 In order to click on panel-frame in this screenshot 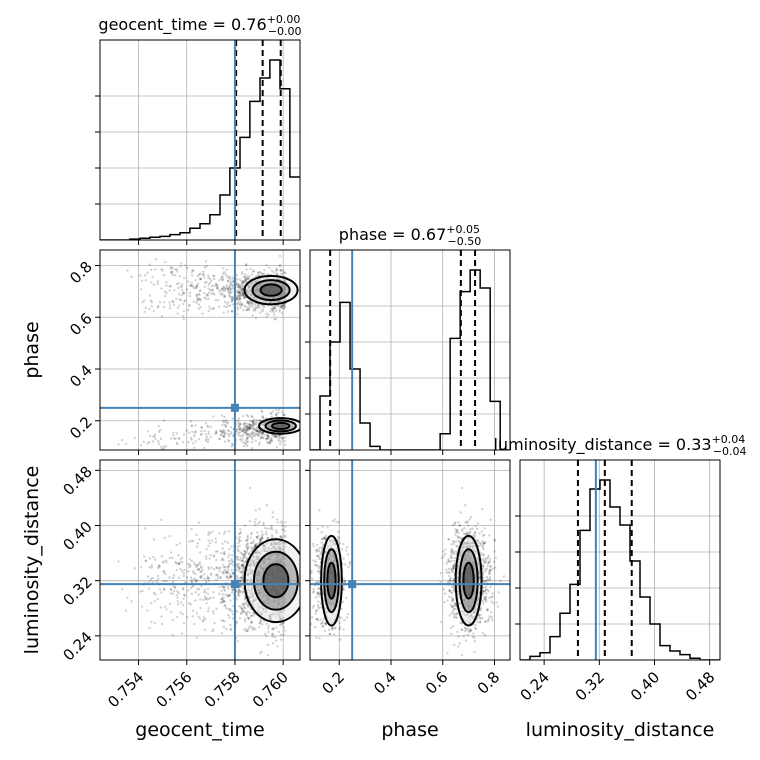, I will do `click(410, 350)`.